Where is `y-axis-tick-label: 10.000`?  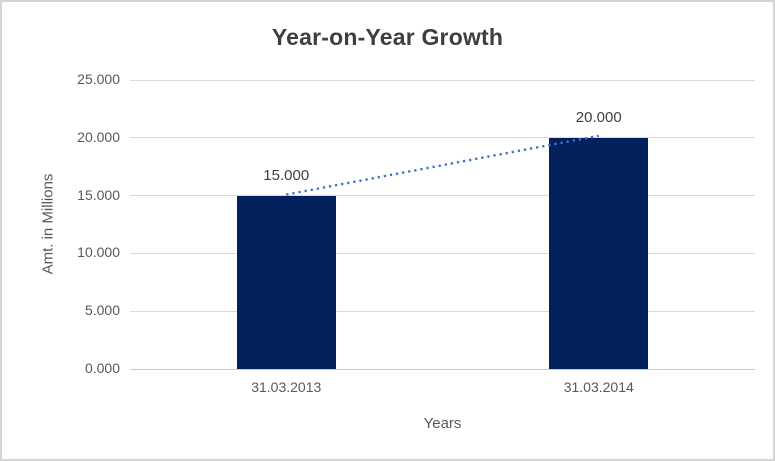
y-axis-tick-label: 10.000 is located at coordinates (98, 252).